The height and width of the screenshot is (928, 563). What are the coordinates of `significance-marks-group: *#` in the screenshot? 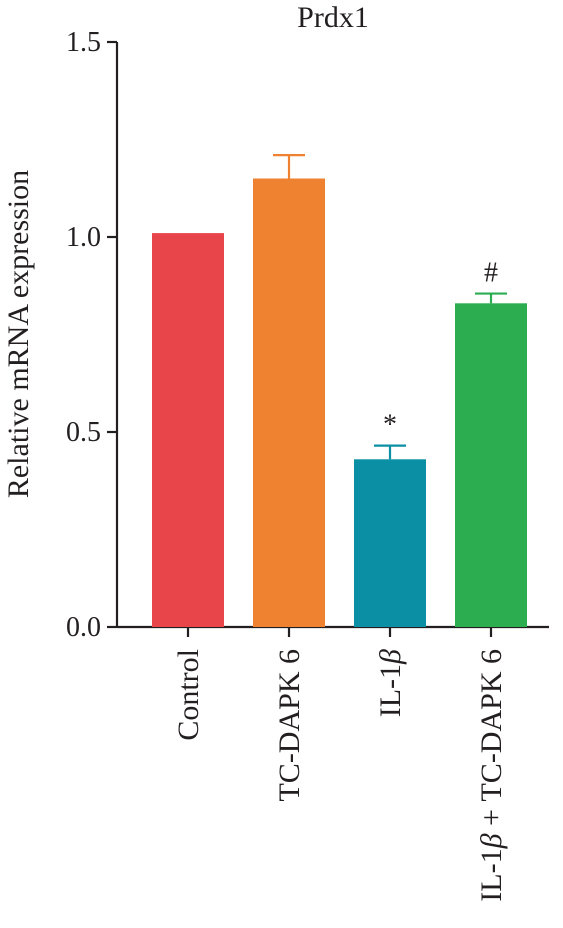 It's located at (440, 349).